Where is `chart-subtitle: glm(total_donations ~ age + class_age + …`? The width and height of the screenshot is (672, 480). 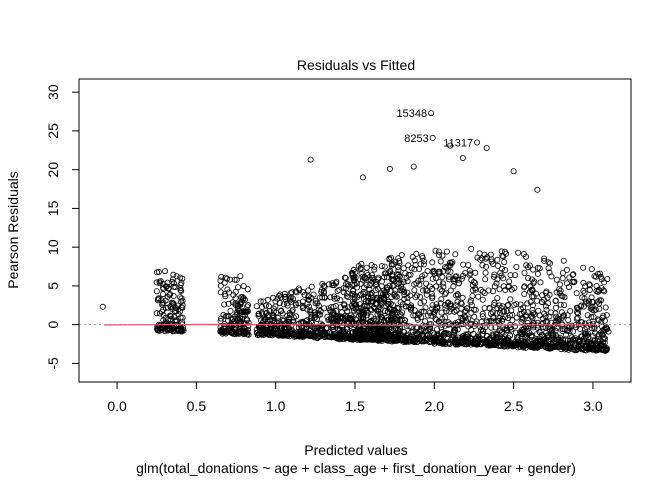 chart-subtitle: glm(total_donations ~ age + class_age + … is located at coordinates (356, 468).